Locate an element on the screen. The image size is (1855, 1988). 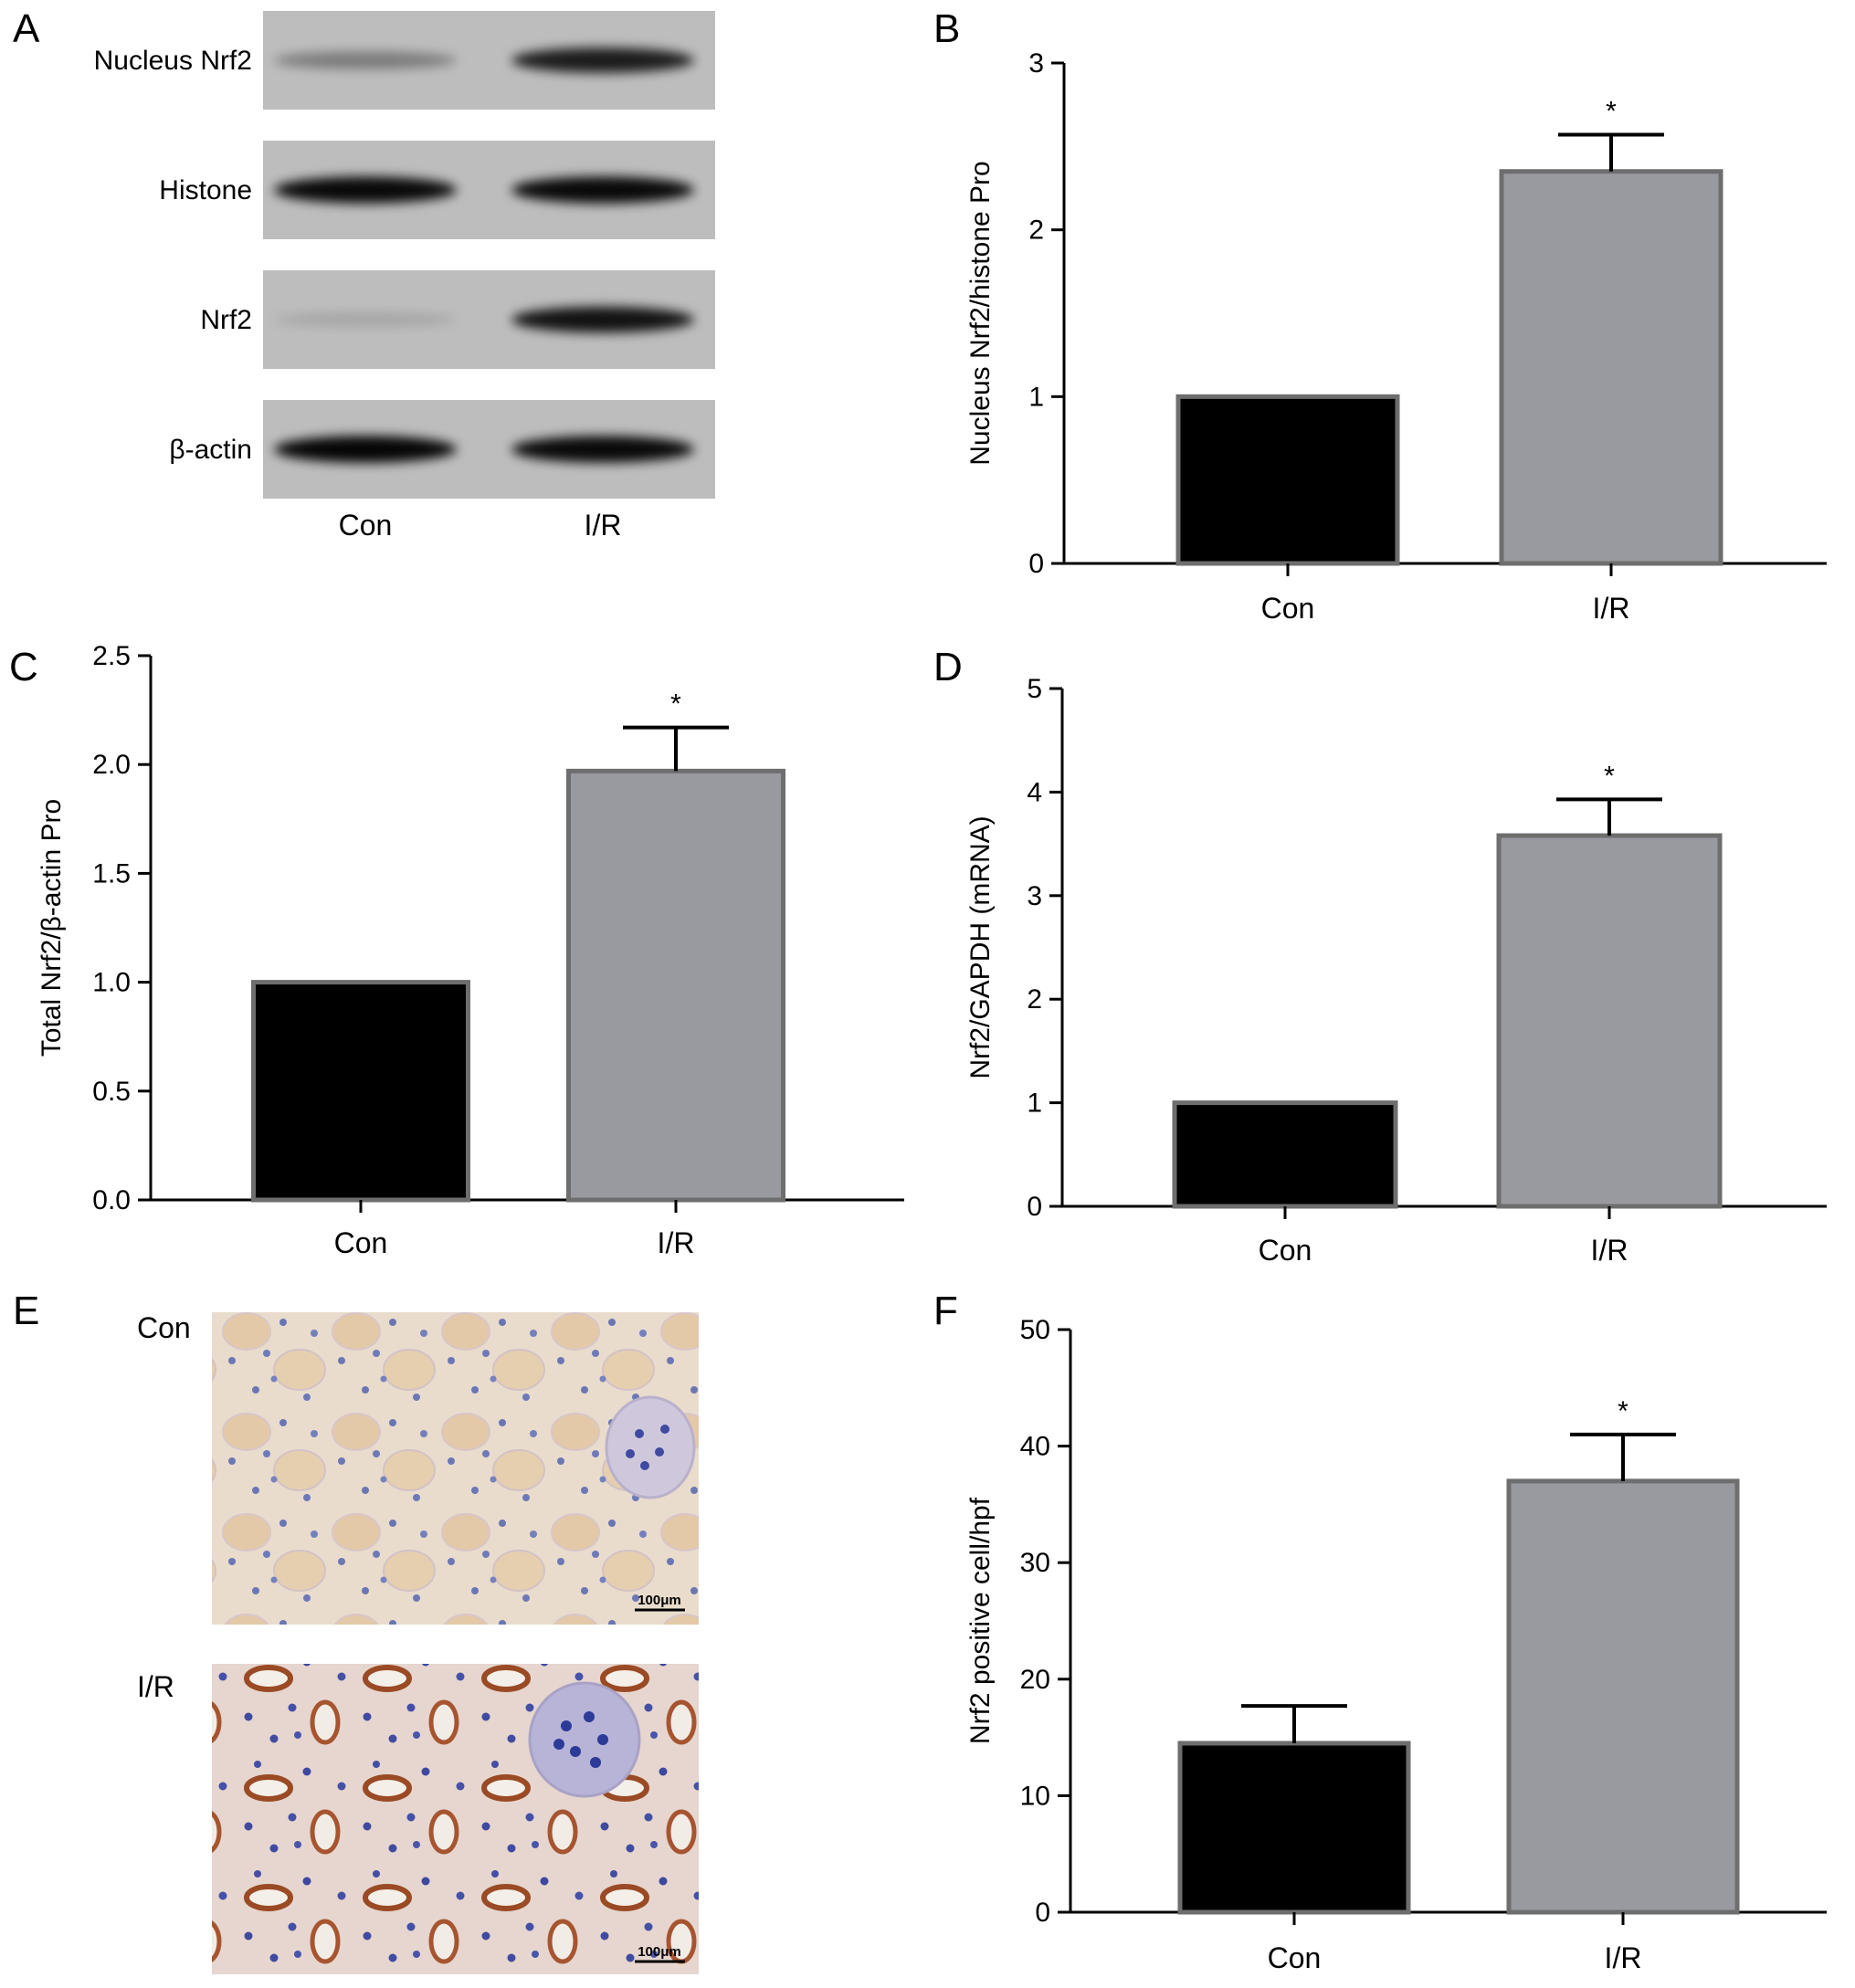
blot-row-label-3: β-actin is located at coordinates (210, 450).